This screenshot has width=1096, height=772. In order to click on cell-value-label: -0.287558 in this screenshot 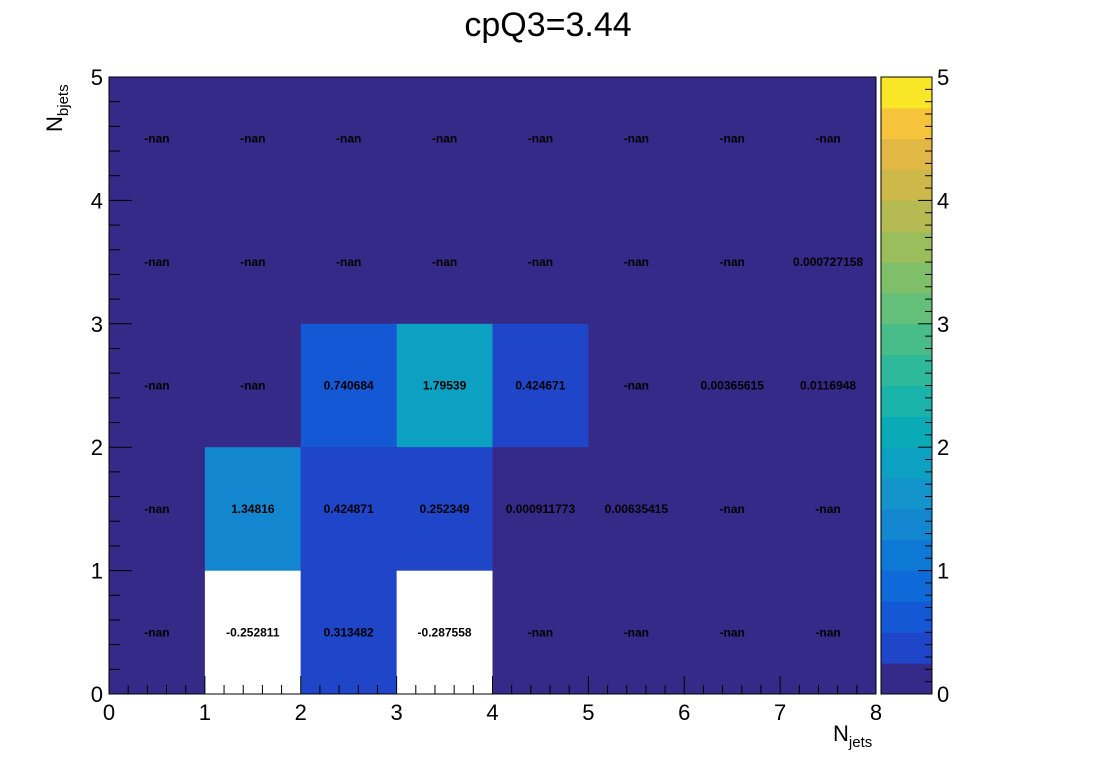, I will do `click(445, 632)`.